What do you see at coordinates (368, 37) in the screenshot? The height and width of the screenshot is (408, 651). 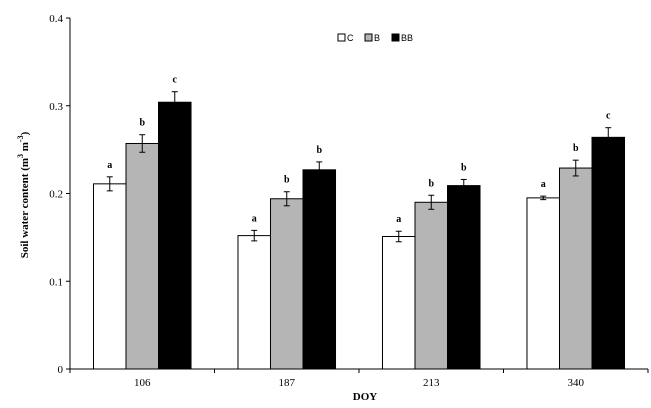 I see `legend-swatch-b` at bounding box center [368, 37].